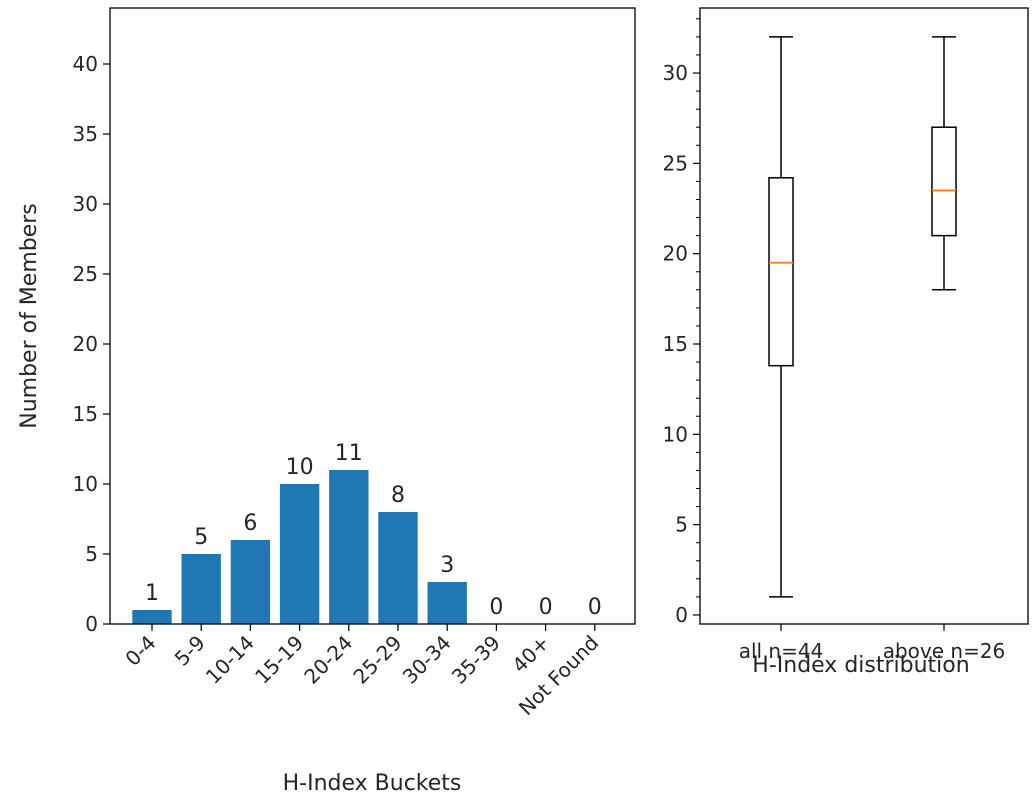  I want to click on bar-x-tick-label: 0-4, so click(140, 651).